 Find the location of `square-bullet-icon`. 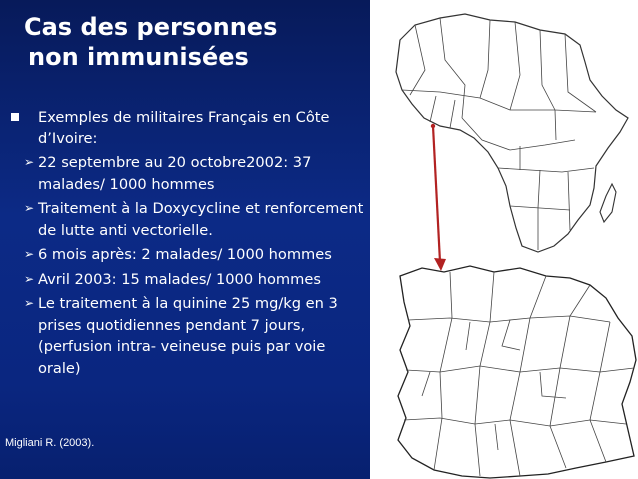

square-bullet-icon is located at coordinates (15, 117).